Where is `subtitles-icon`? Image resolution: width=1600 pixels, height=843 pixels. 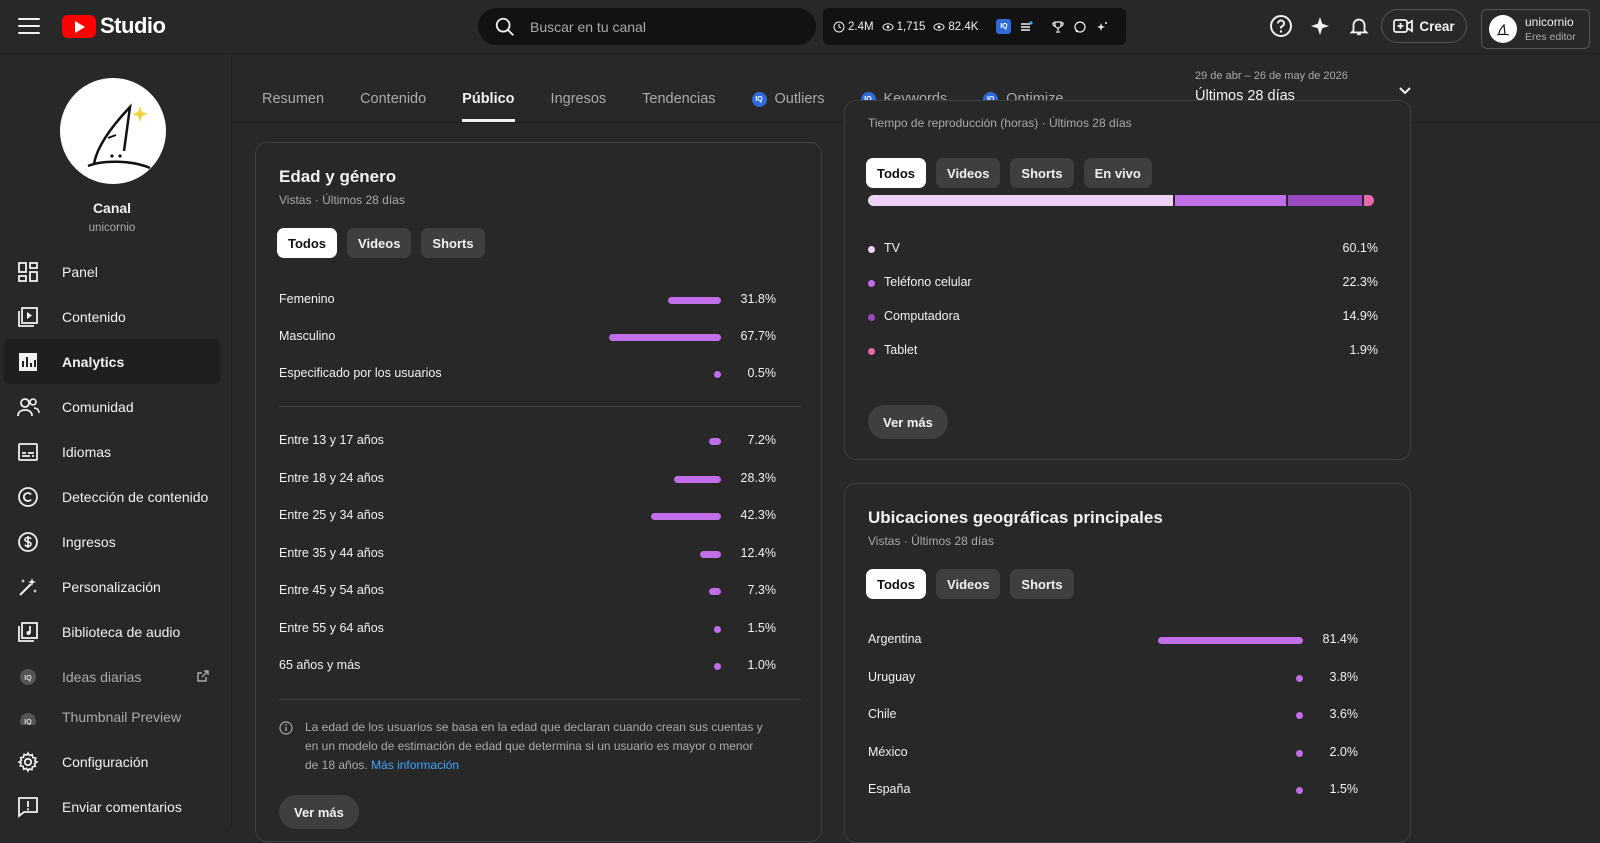
subtitles-icon is located at coordinates (28, 452).